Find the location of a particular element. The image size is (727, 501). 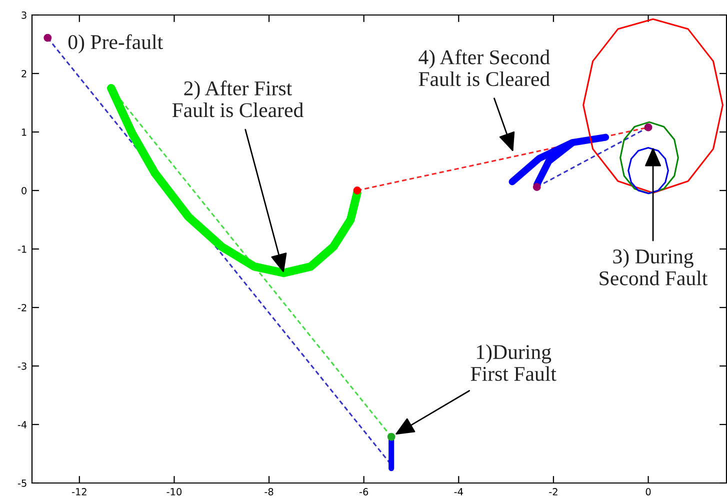

y-tick-label: 0 is located at coordinates (24, 190).